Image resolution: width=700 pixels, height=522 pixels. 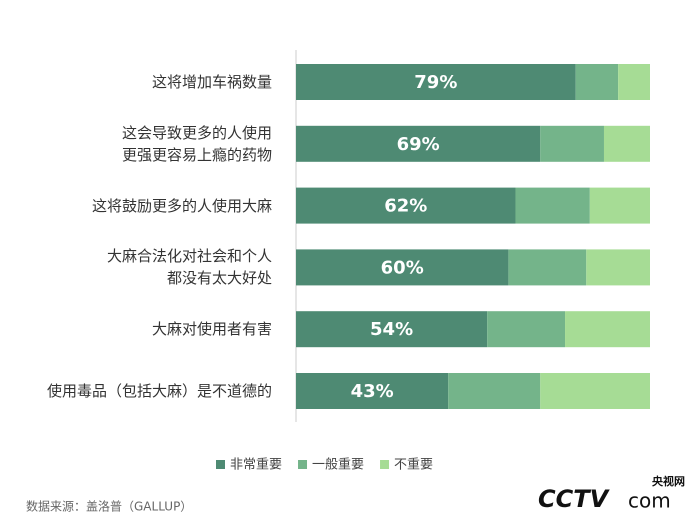 I want to click on category-label: 大麻对使用者有害, so click(x=211, y=329).